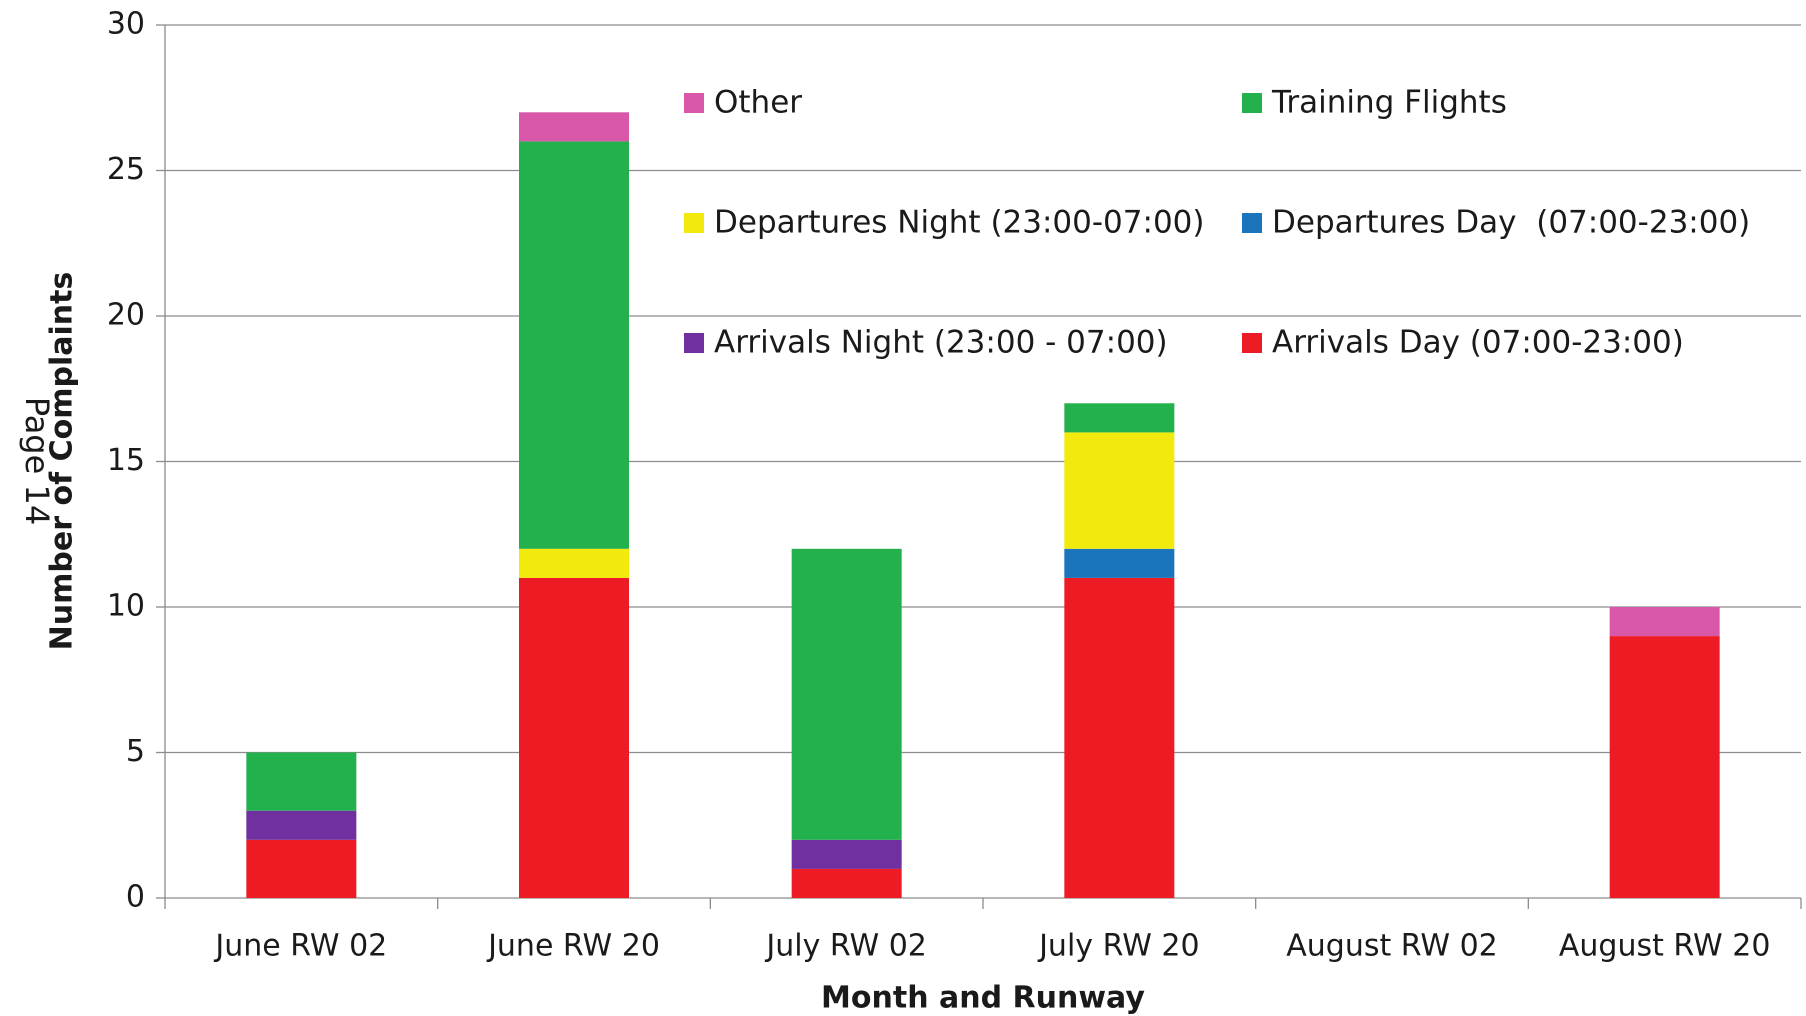 The width and height of the screenshot is (1806, 1016). I want to click on legend-label: Arrivals Day (07:00-23:00), so click(1478, 343).